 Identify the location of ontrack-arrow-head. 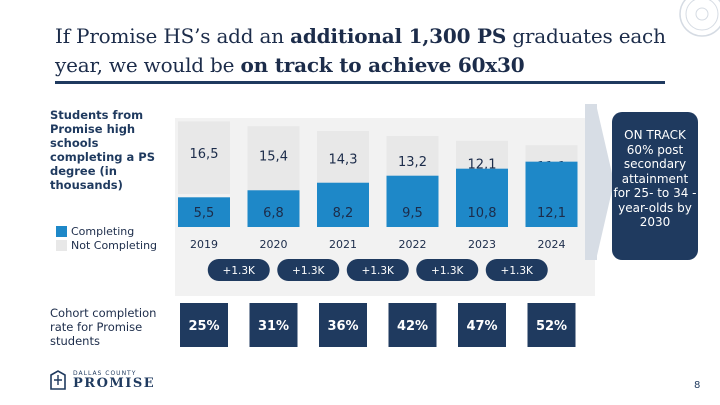
(605, 182).